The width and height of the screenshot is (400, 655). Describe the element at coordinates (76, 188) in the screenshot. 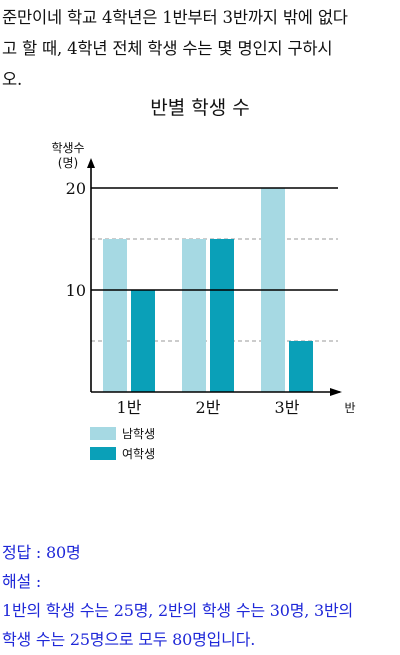

I see `y-tick-label: 20` at that location.